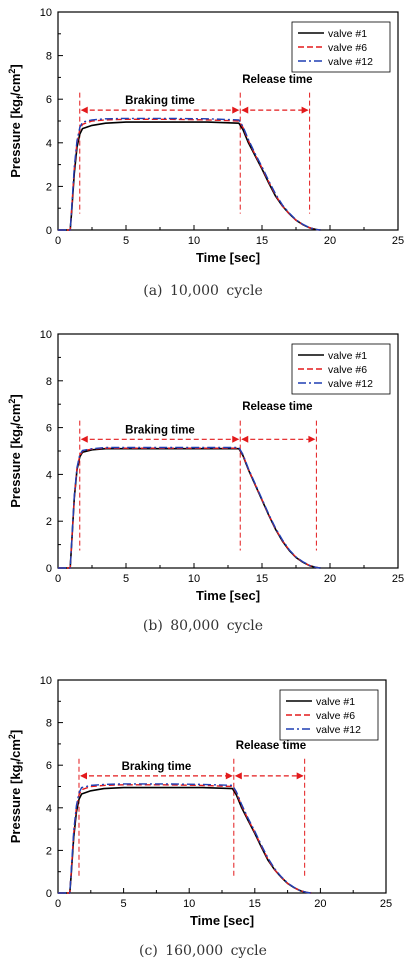 The image size is (406, 972). I want to click on chart-caption: (b) 80,000 cycle, so click(203, 626).